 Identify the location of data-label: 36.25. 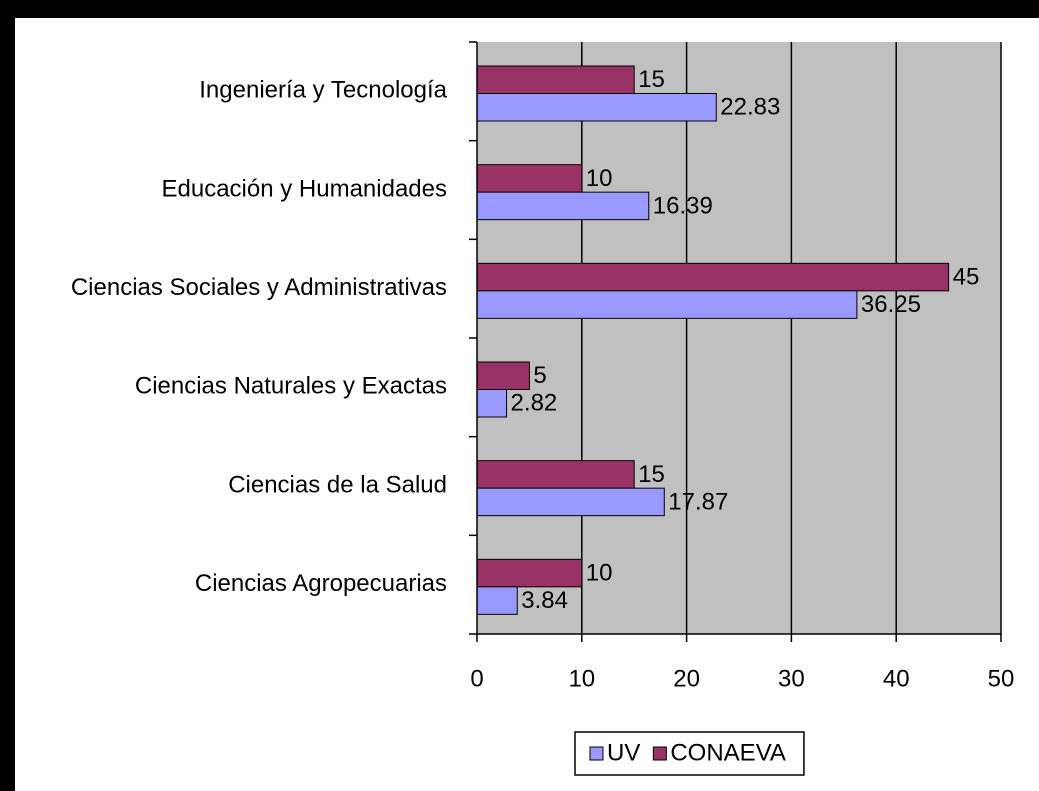
(891, 304).